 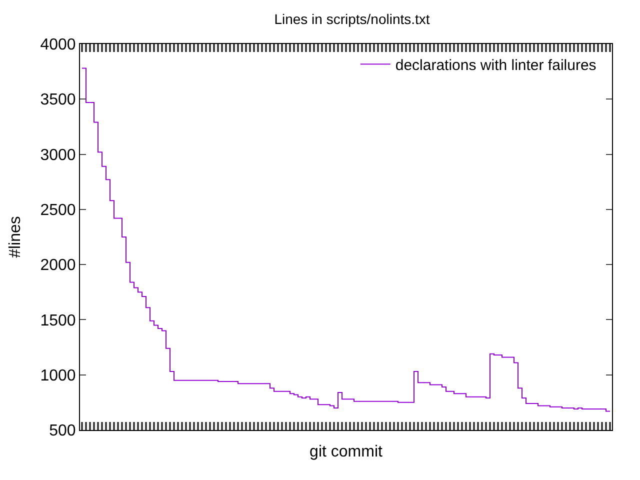 I want to click on y-tick-label: 2500, so click(x=58, y=211).